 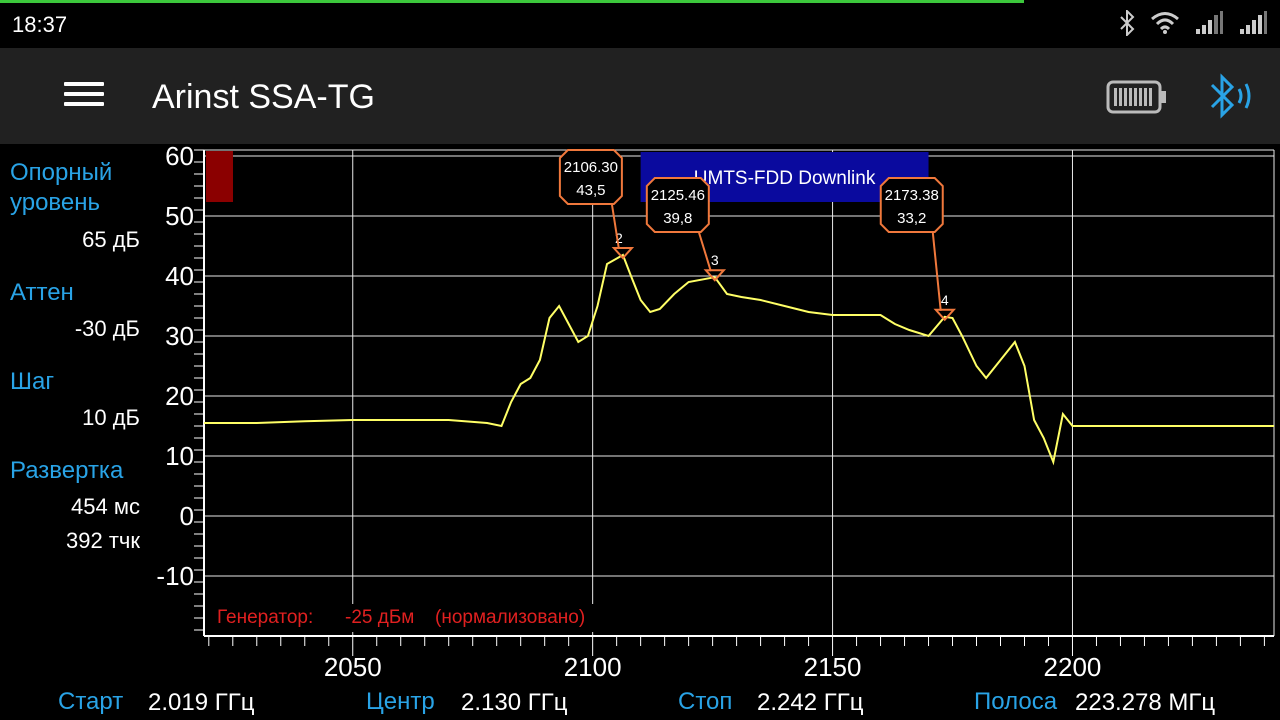 What do you see at coordinates (187, 516) in the screenshot?
I see `y-tick-label: 0` at bounding box center [187, 516].